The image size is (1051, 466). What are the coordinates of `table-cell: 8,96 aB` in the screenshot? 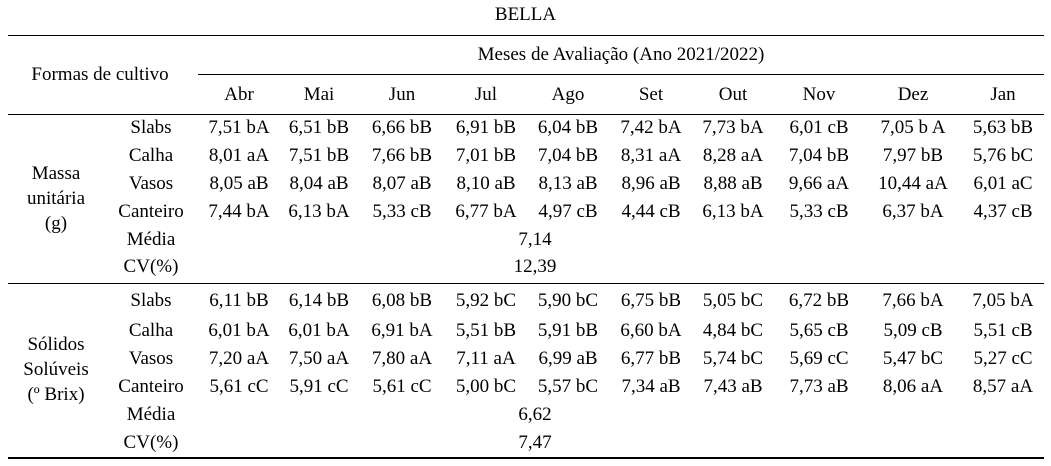 It's located at (651, 183).